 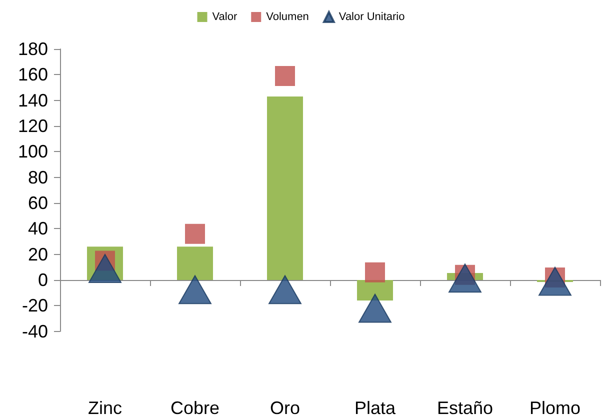 I want to click on y-tick-label: 80, so click(x=38, y=177).